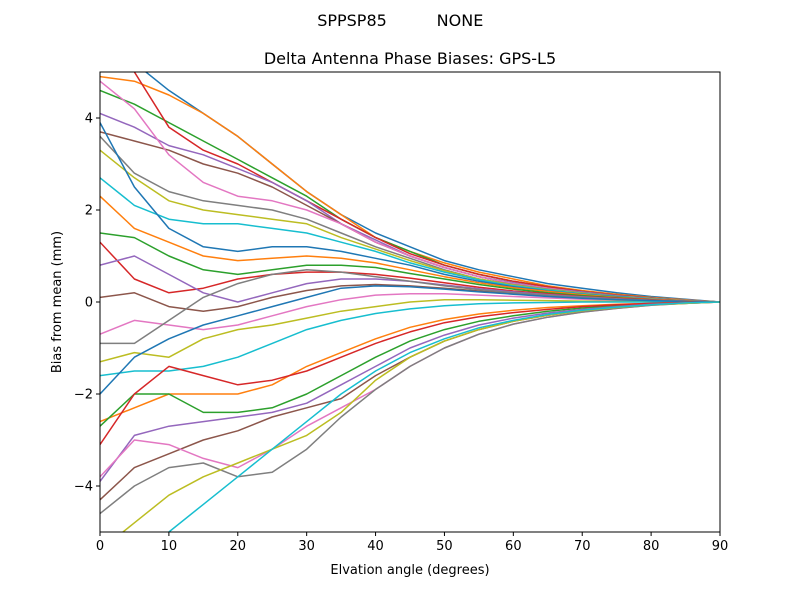 The height and width of the screenshot is (600, 800). What do you see at coordinates (89, 211) in the screenshot?
I see `y-tick-label: 2` at bounding box center [89, 211].